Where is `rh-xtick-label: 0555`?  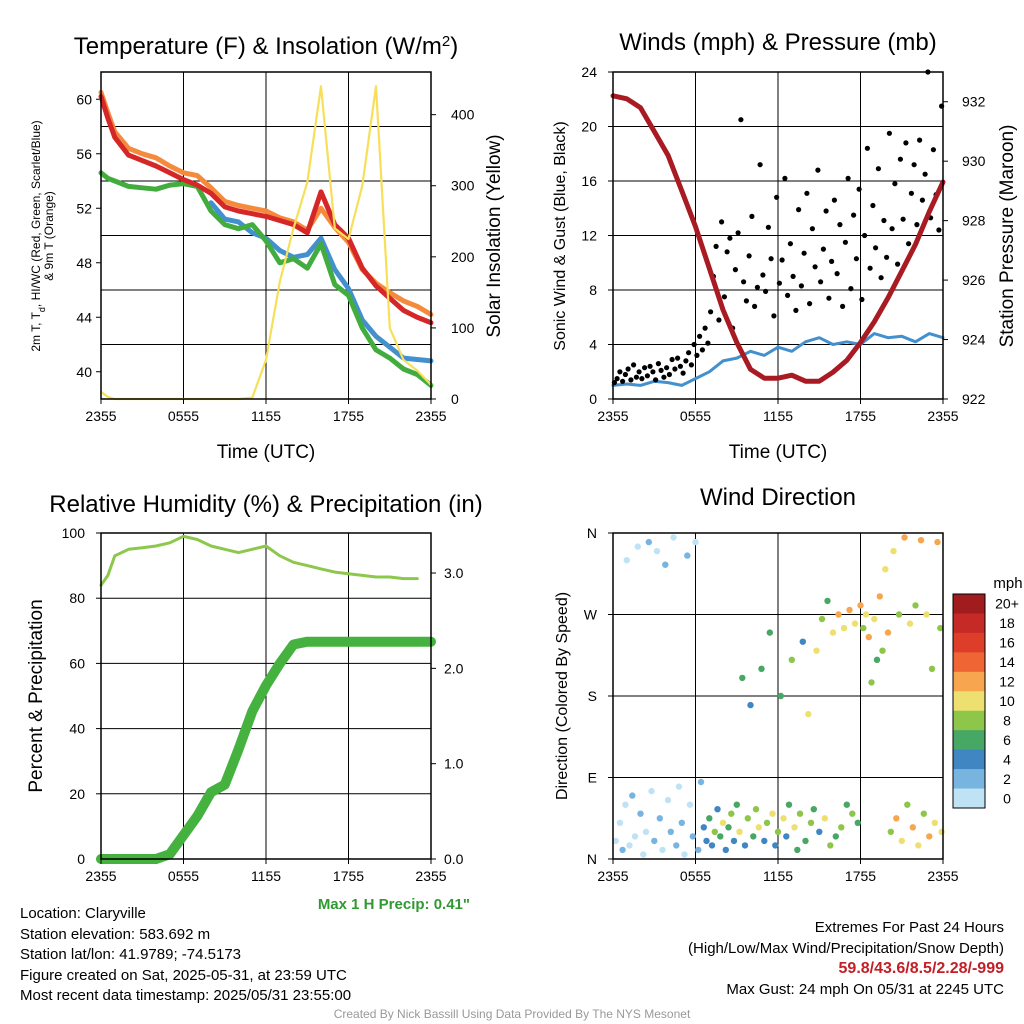
rh-xtick-label: 0555 is located at coordinates (183, 876).